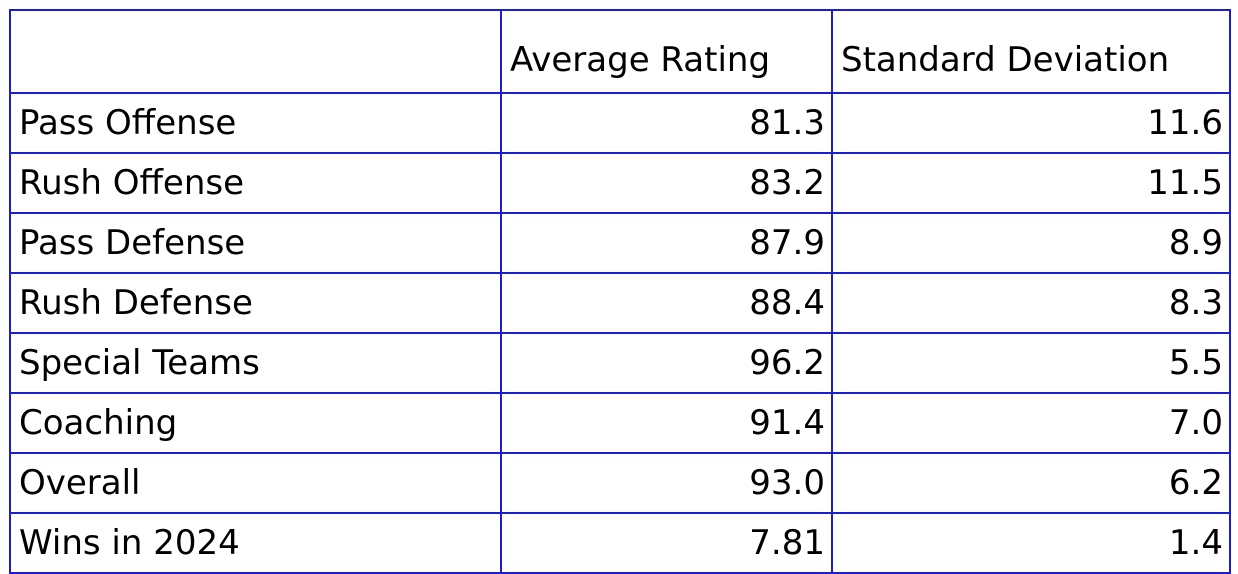 The width and height of the screenshot is (1238, 574). What do you see at coordinates (255, 423) in the screenshot?
I see `row-label: Coaching` at bounding box center [255, 423].